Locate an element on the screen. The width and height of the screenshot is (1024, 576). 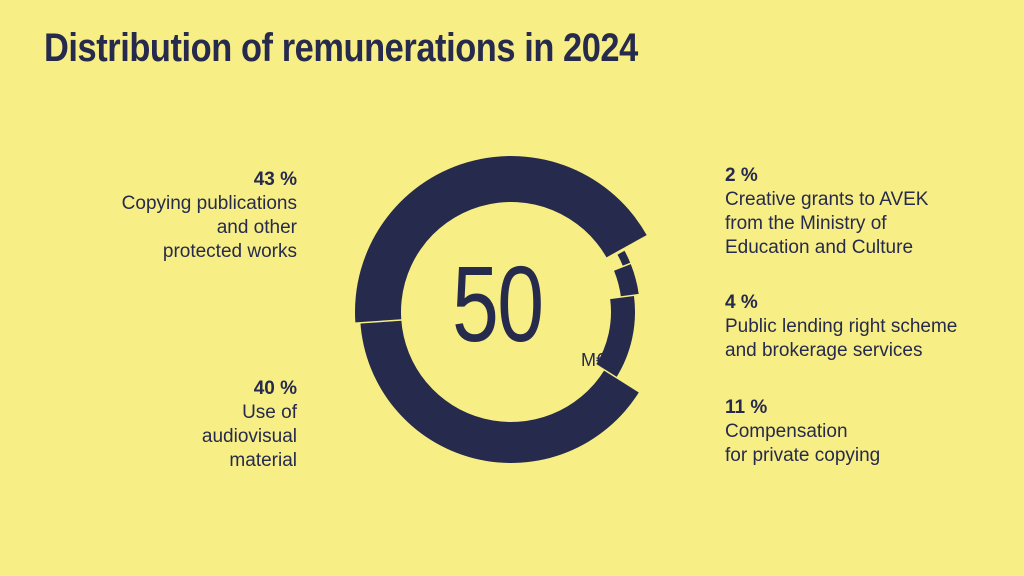
slice-public-lending is located at coordinates (626, 281).